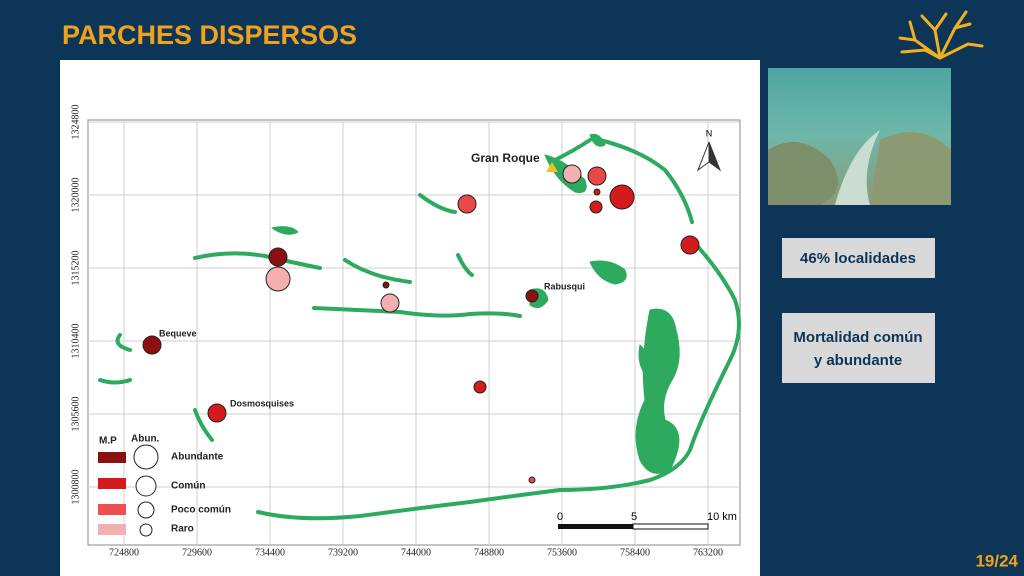 Image resolution: width=1024 pixels, height=576 pixels. Describe the element at coordinates (857, 337) in the screenshot. I see `note-text: Mortalidad común` at that location.